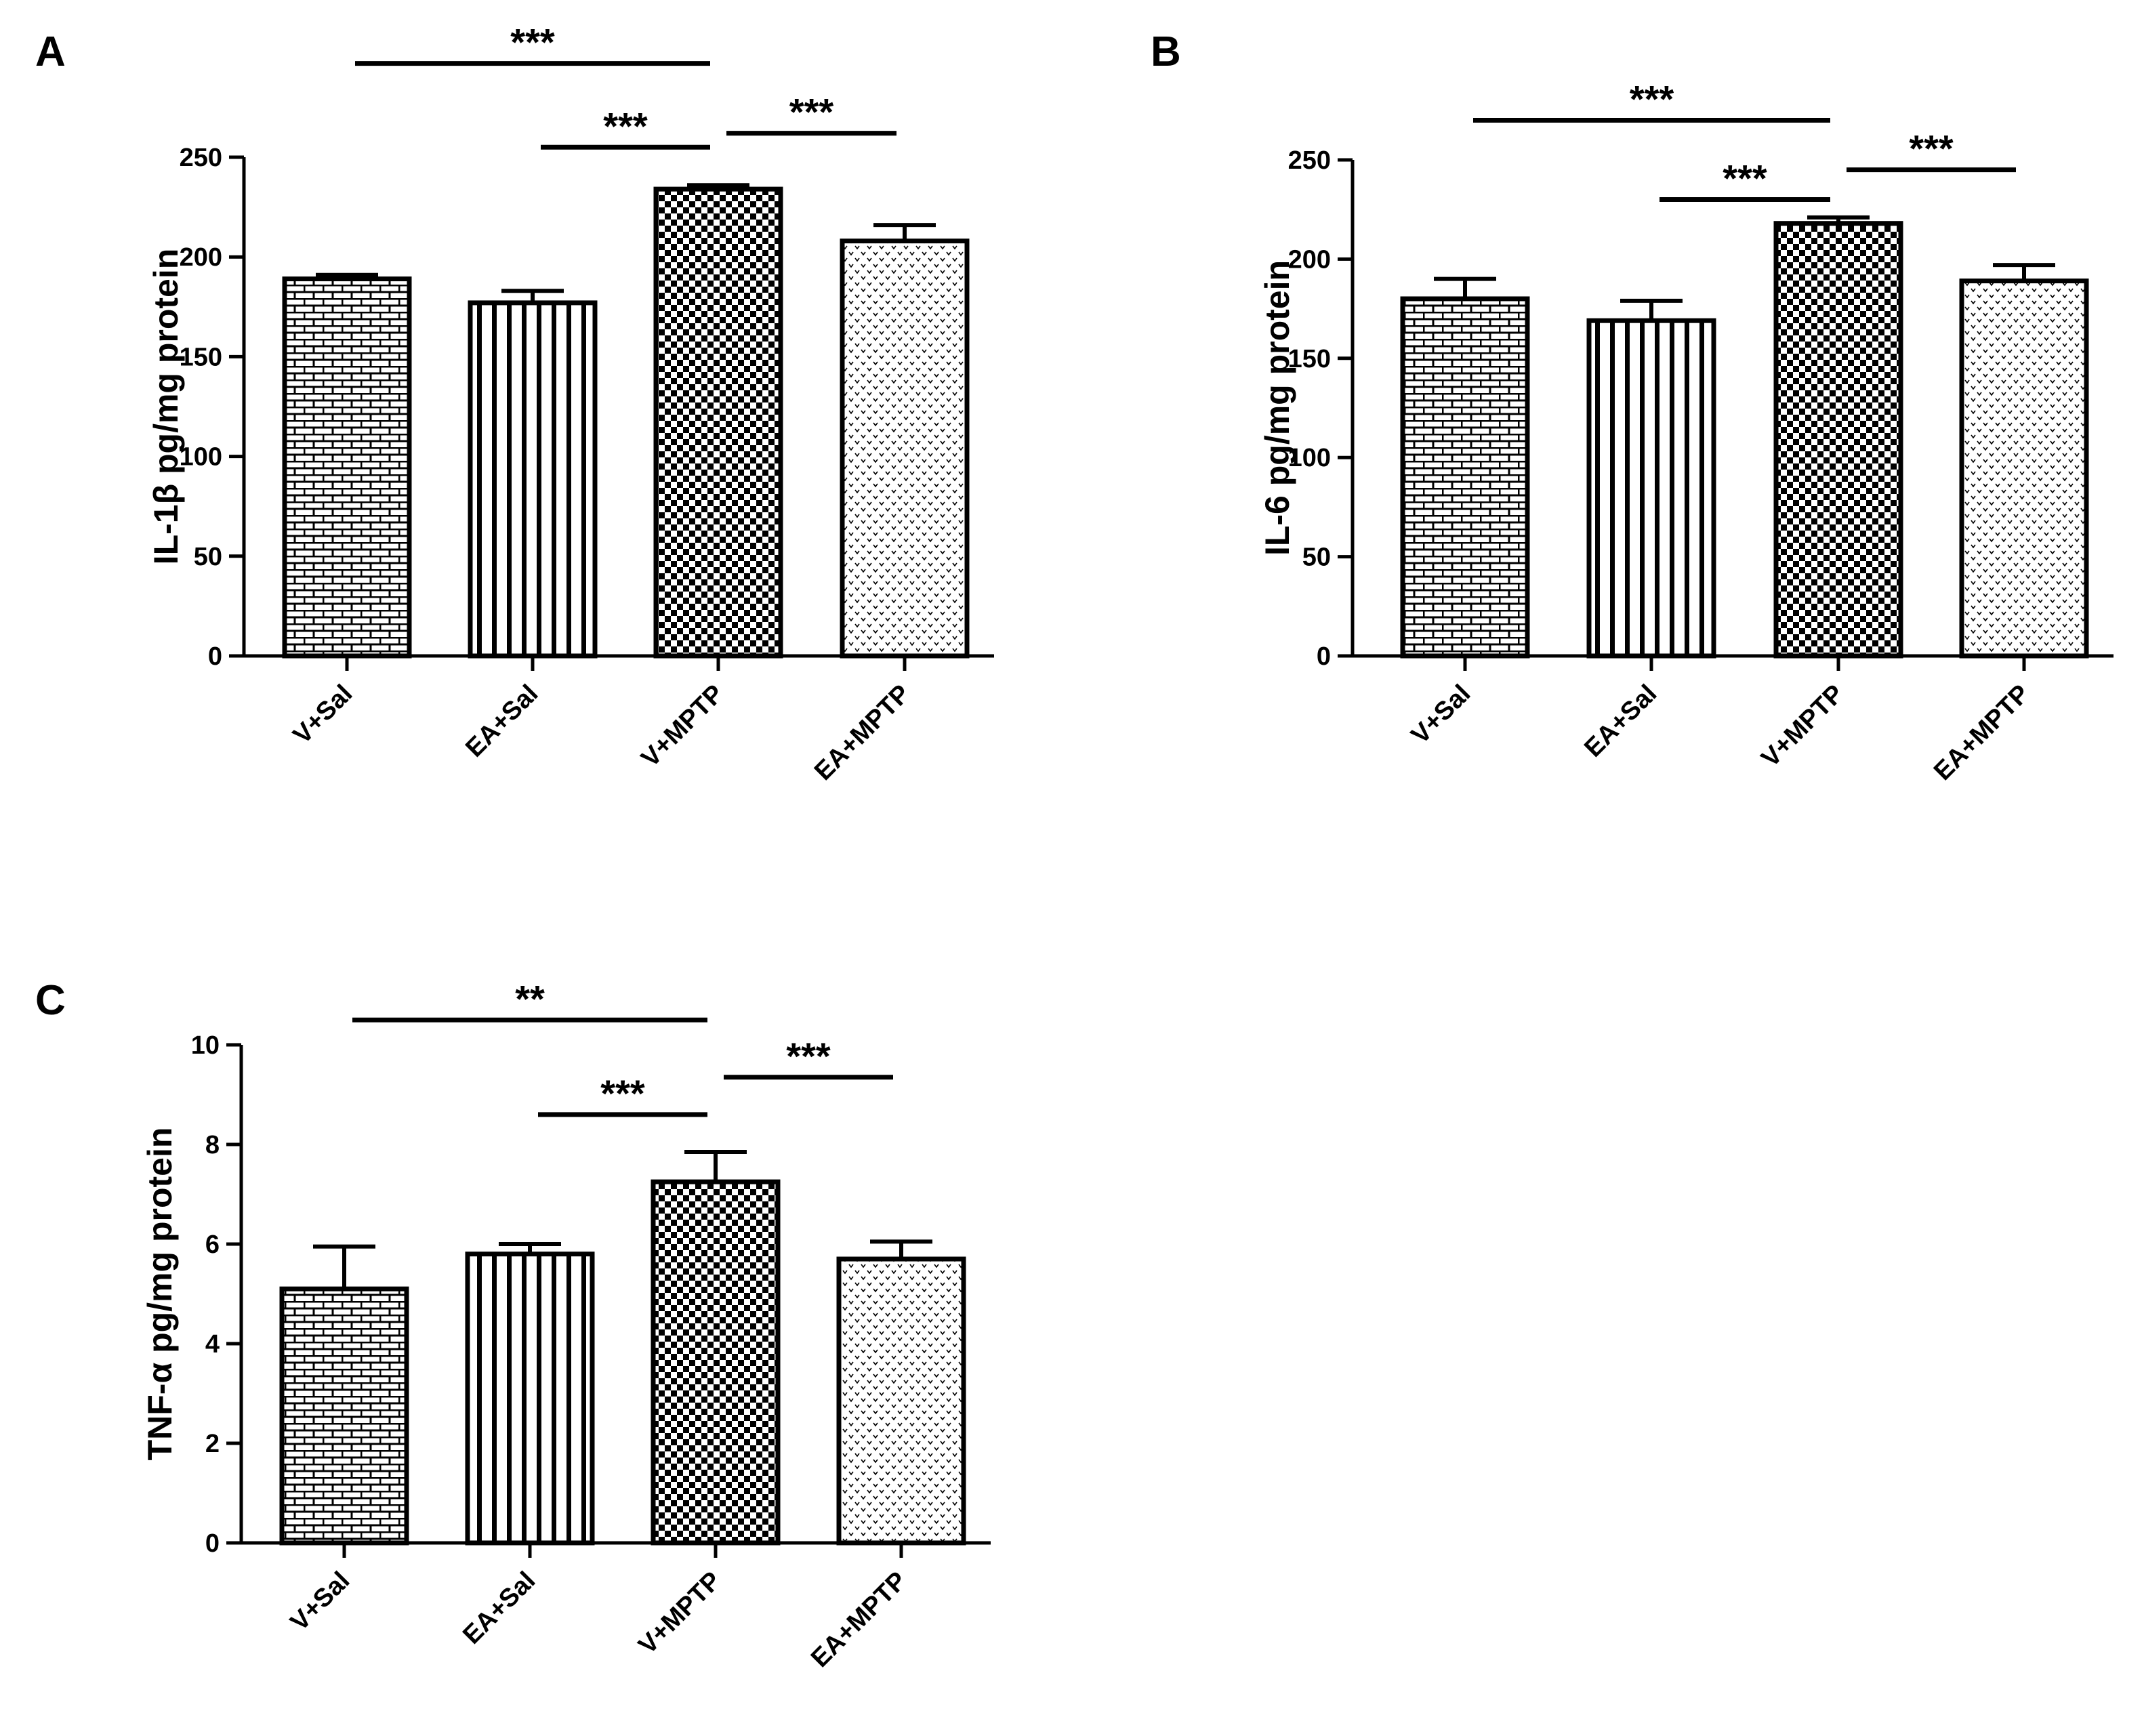 This screenshot has height=1736, width=2144. What do you see at coordinates (160, 1294) in the screenshot?
I see `y-axis-label: TNF-α pg/mg protein` at bounding box center [160, 1294].